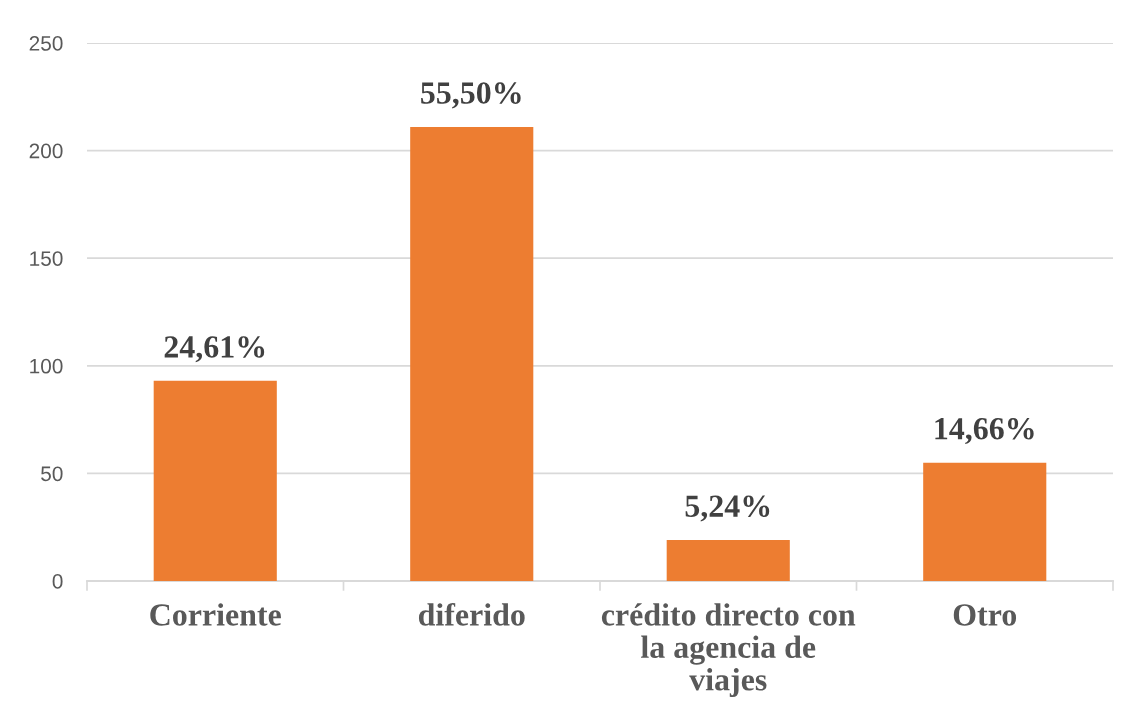 Image resolution: width=1131 pixels, height=717 pixels. What do you see at coordinates (215, 614) in the screenshot?
I see `x-tick-label: Corriente` at bounding box center [215, 614].